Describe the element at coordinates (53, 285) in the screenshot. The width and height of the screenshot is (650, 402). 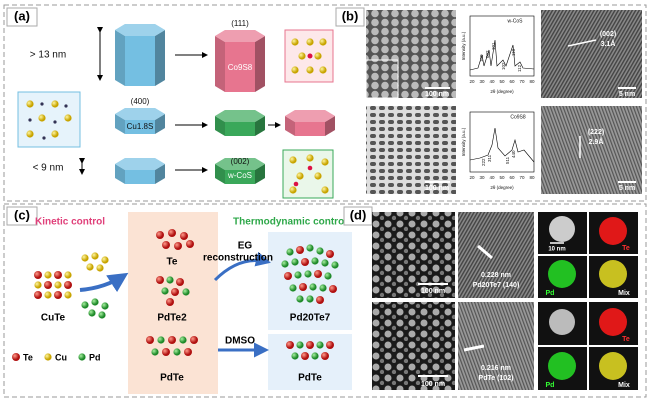
I see `cute-cluster` at that location.